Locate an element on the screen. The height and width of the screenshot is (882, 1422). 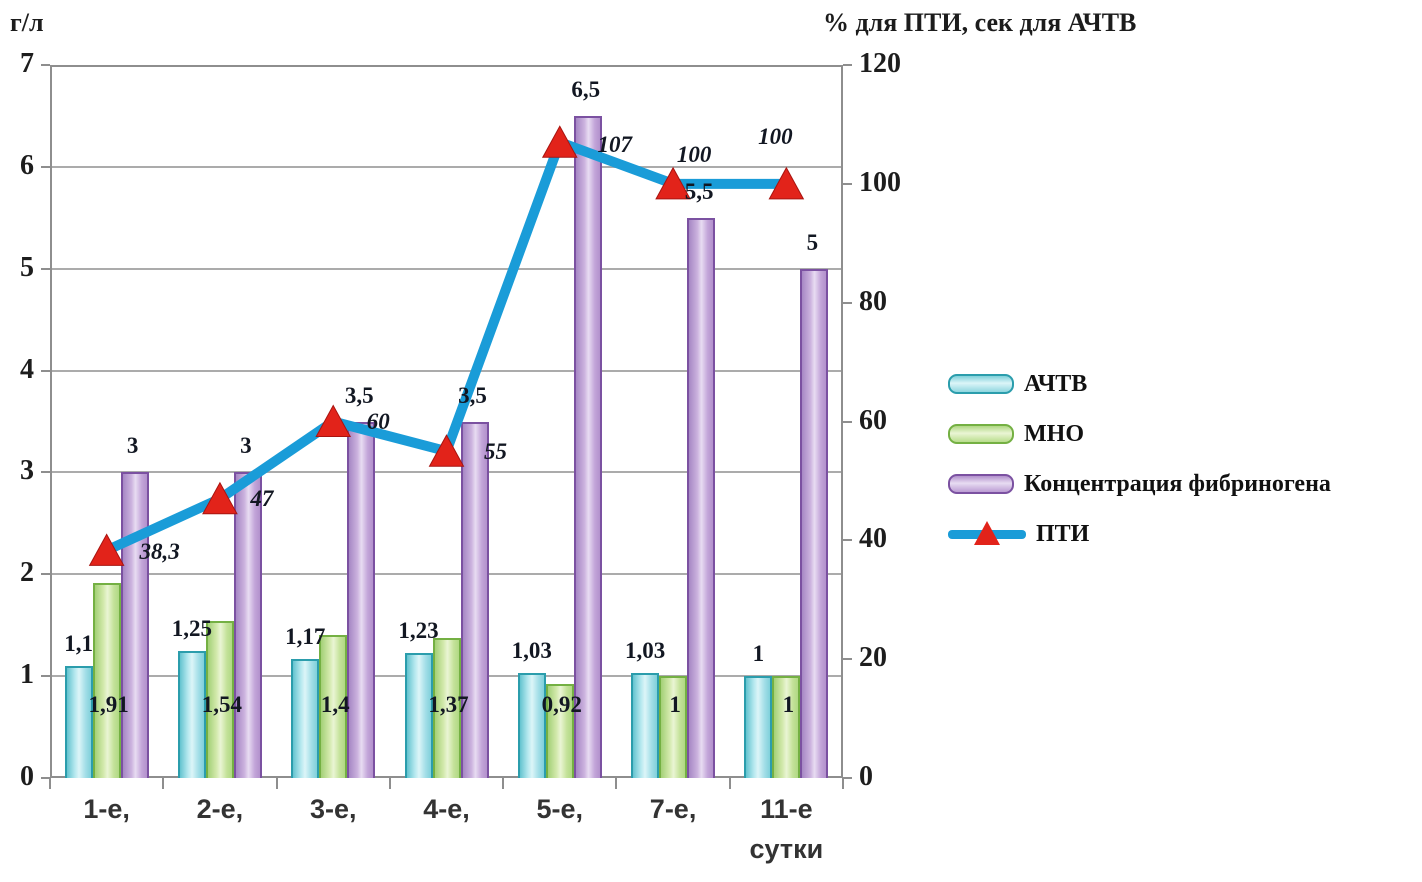
left-axis-tick-label: 6 is located at coordinates (27, 165).